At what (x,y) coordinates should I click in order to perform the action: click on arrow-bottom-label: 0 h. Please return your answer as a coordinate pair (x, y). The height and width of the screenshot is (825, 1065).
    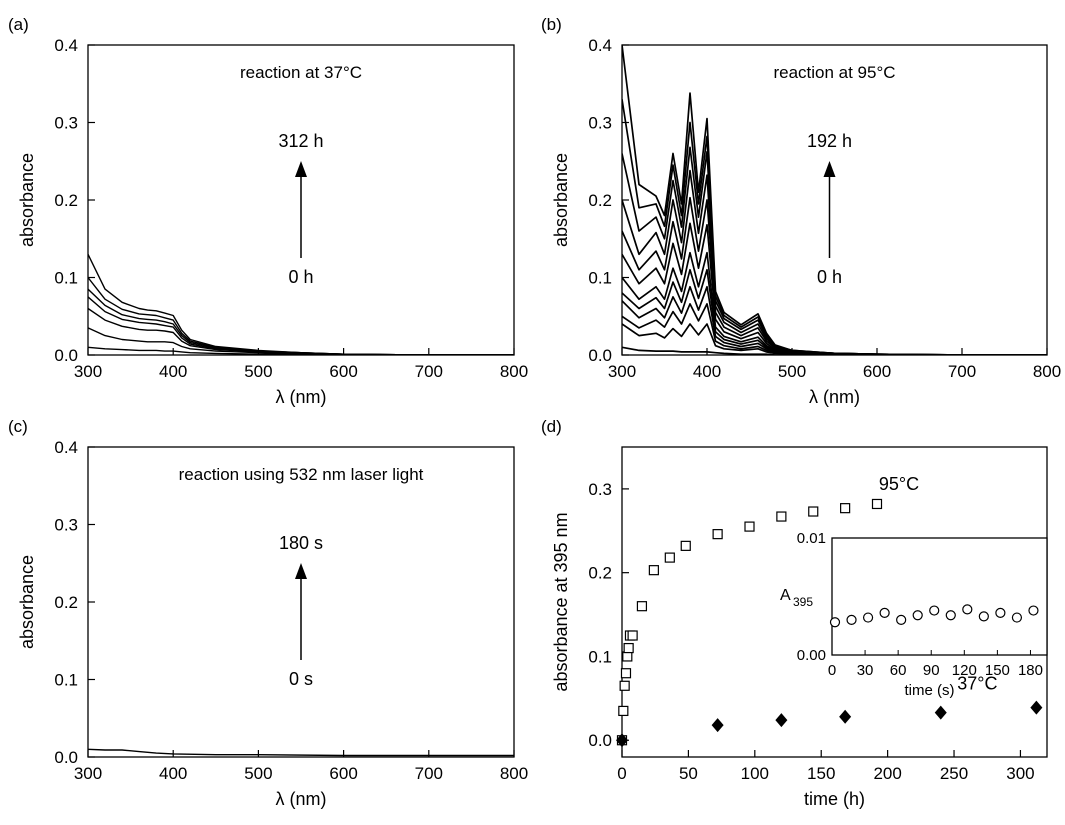
    Looking at the image, I should click on (829, 277).